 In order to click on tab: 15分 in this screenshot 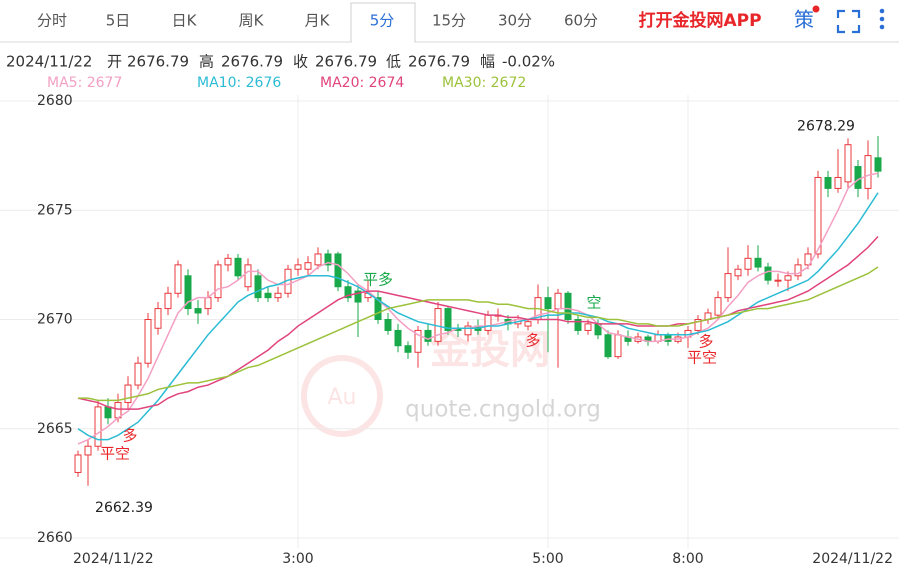, I will do `click(449, 21)`.